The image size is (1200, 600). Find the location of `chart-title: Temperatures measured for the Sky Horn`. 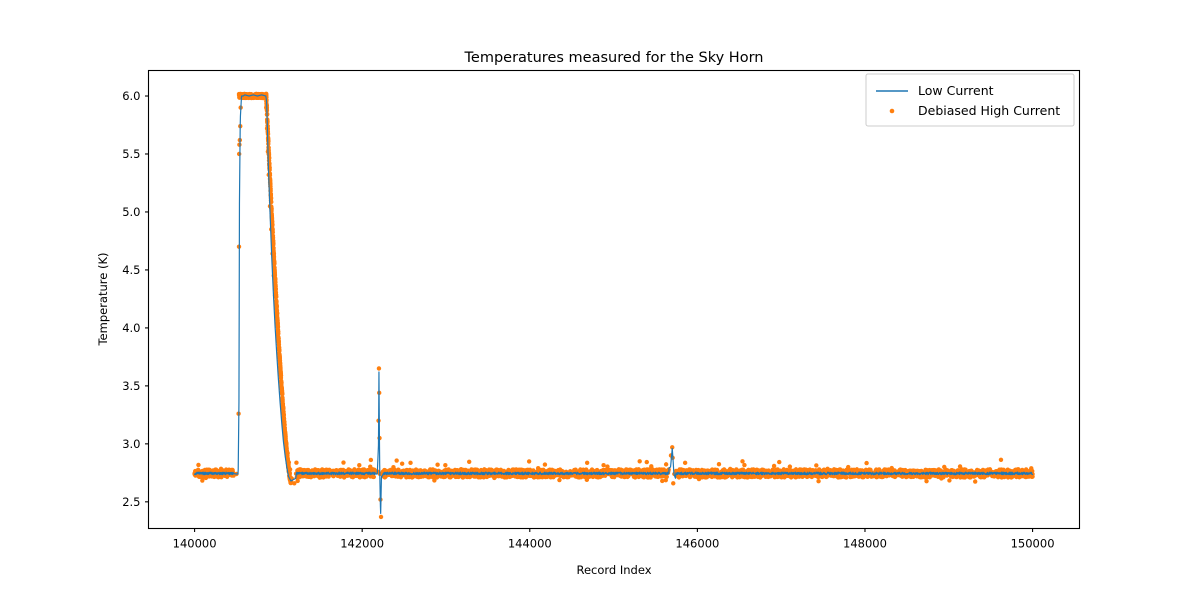

chart-title: Temperatures measured for the Sky Horn is located at coordinates (614, 58).